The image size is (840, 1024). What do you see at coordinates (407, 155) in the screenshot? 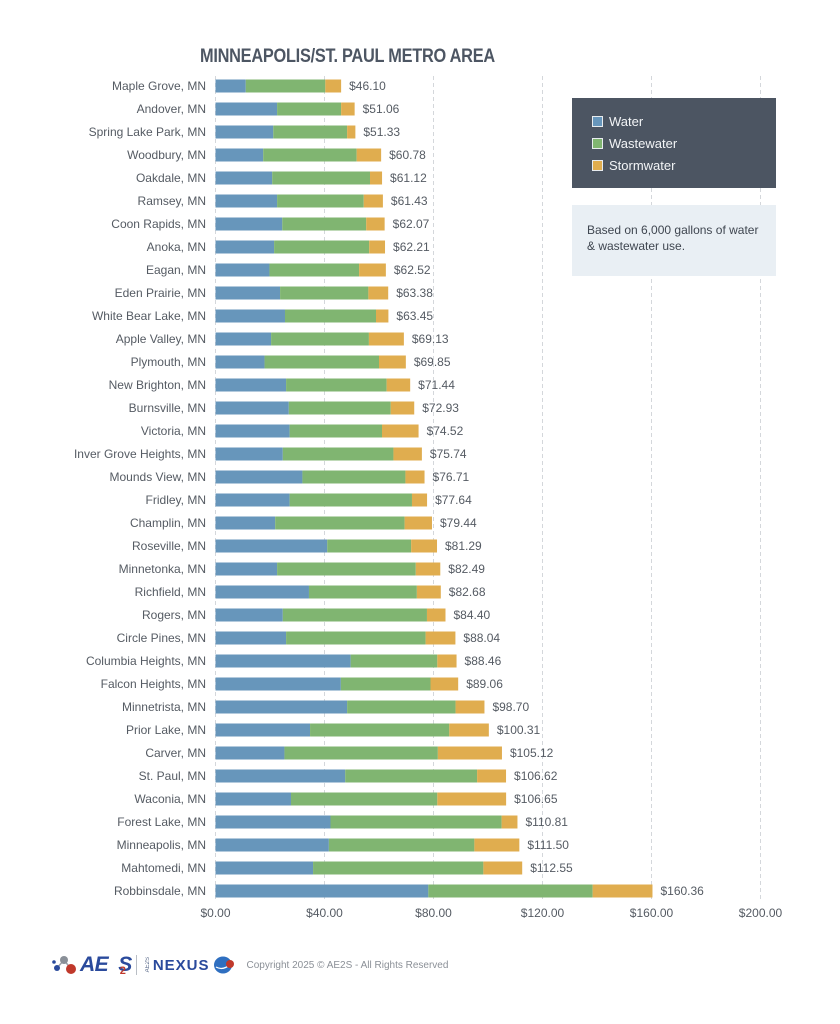
I see `total-label: $60.78` at bounding box center [407, 155].